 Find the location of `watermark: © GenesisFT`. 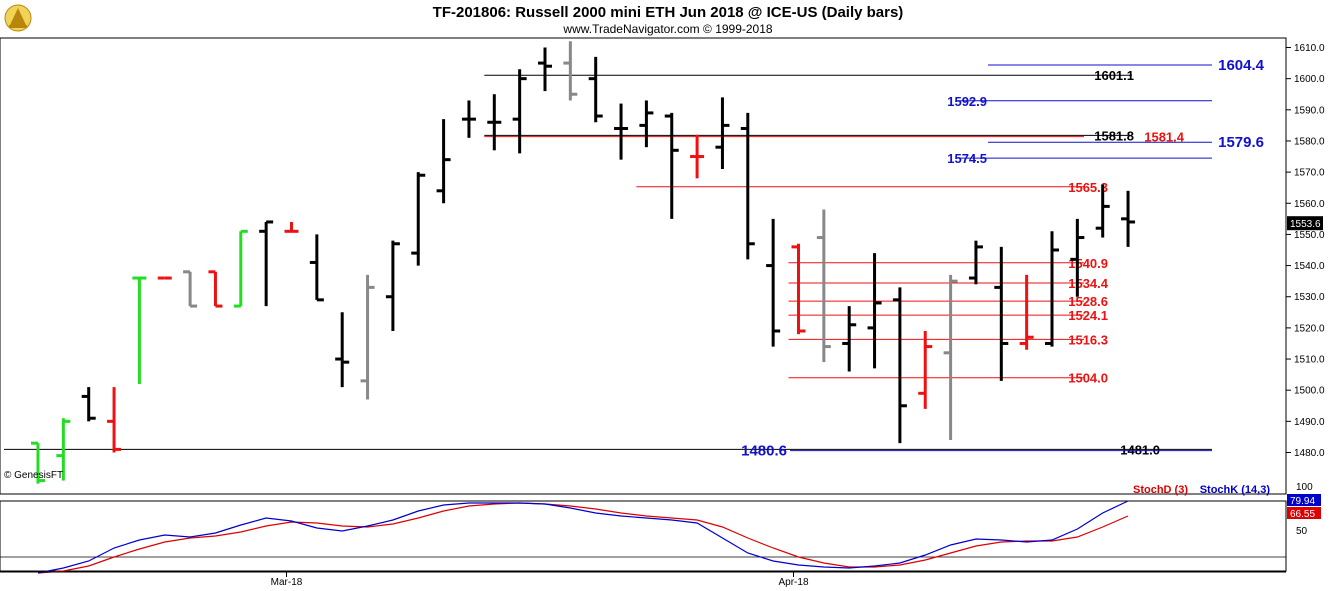

watermark: © GenesisFT is located at coordinates (33, 475).